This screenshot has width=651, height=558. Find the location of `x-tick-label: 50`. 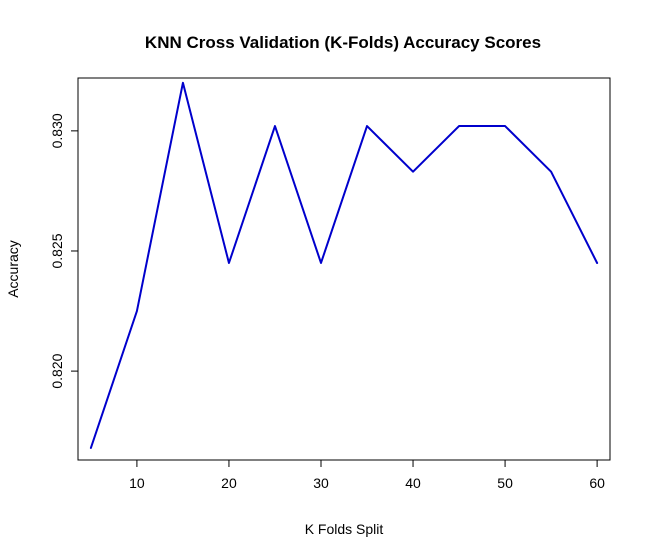

x-tick-label: 50 is located at coordinates (505, 483).